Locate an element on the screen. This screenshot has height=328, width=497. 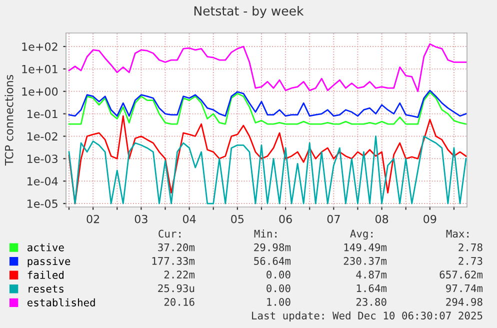
text: 1.64m is located at coordinates (371, 288).